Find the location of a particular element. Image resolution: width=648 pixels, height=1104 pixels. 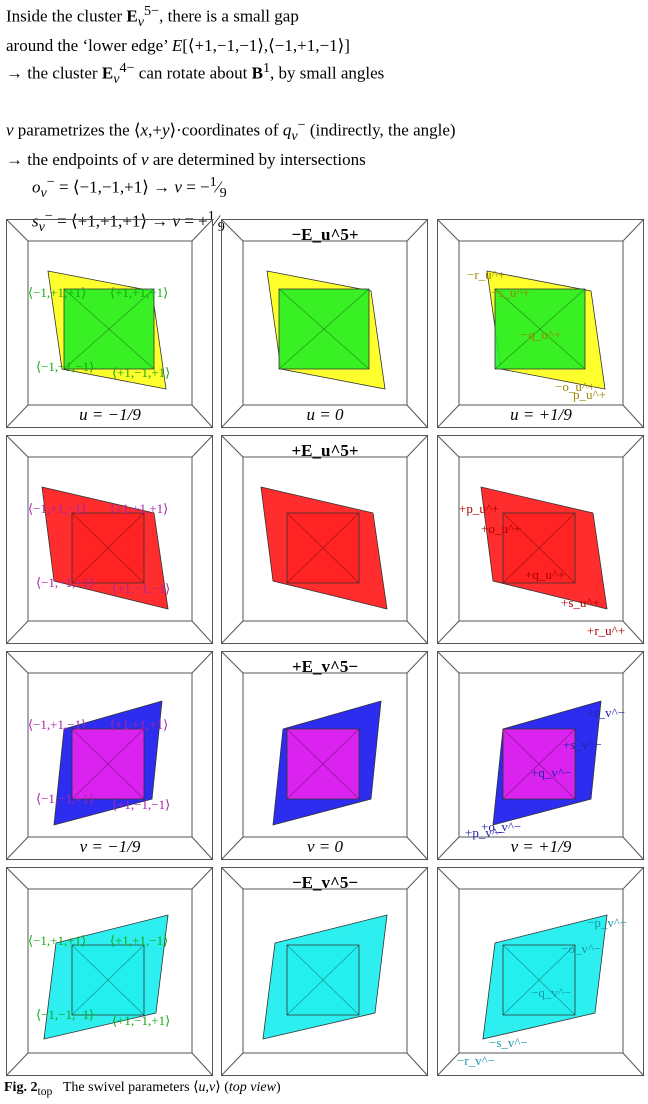

vertex-label: +s_v^− is located at coordinates (582, 744).